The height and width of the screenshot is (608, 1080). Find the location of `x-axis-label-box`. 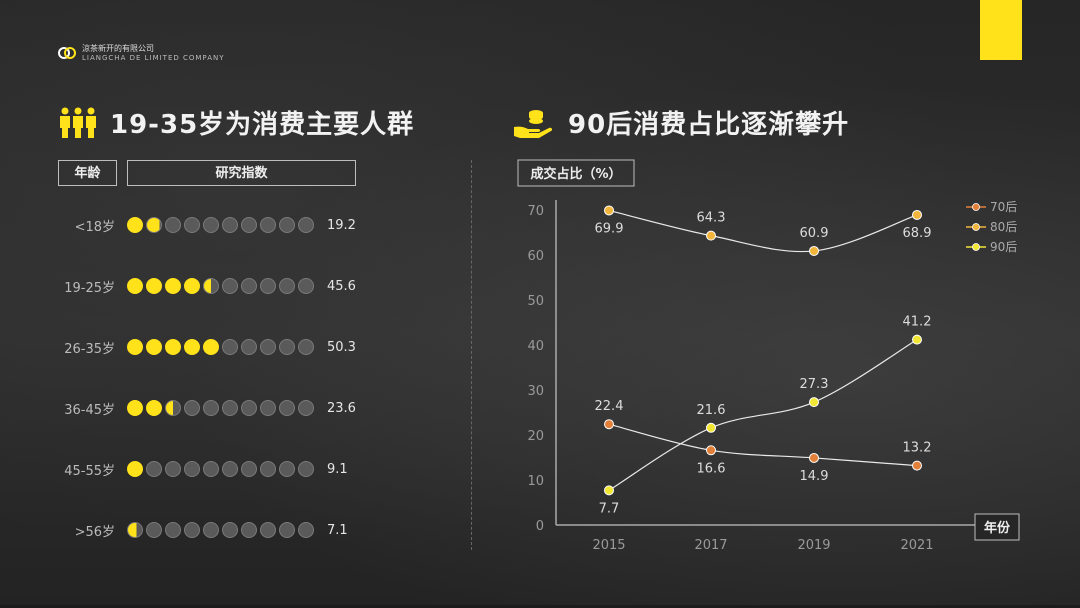

x-axis-label-box is located at coordinates (997, 527).